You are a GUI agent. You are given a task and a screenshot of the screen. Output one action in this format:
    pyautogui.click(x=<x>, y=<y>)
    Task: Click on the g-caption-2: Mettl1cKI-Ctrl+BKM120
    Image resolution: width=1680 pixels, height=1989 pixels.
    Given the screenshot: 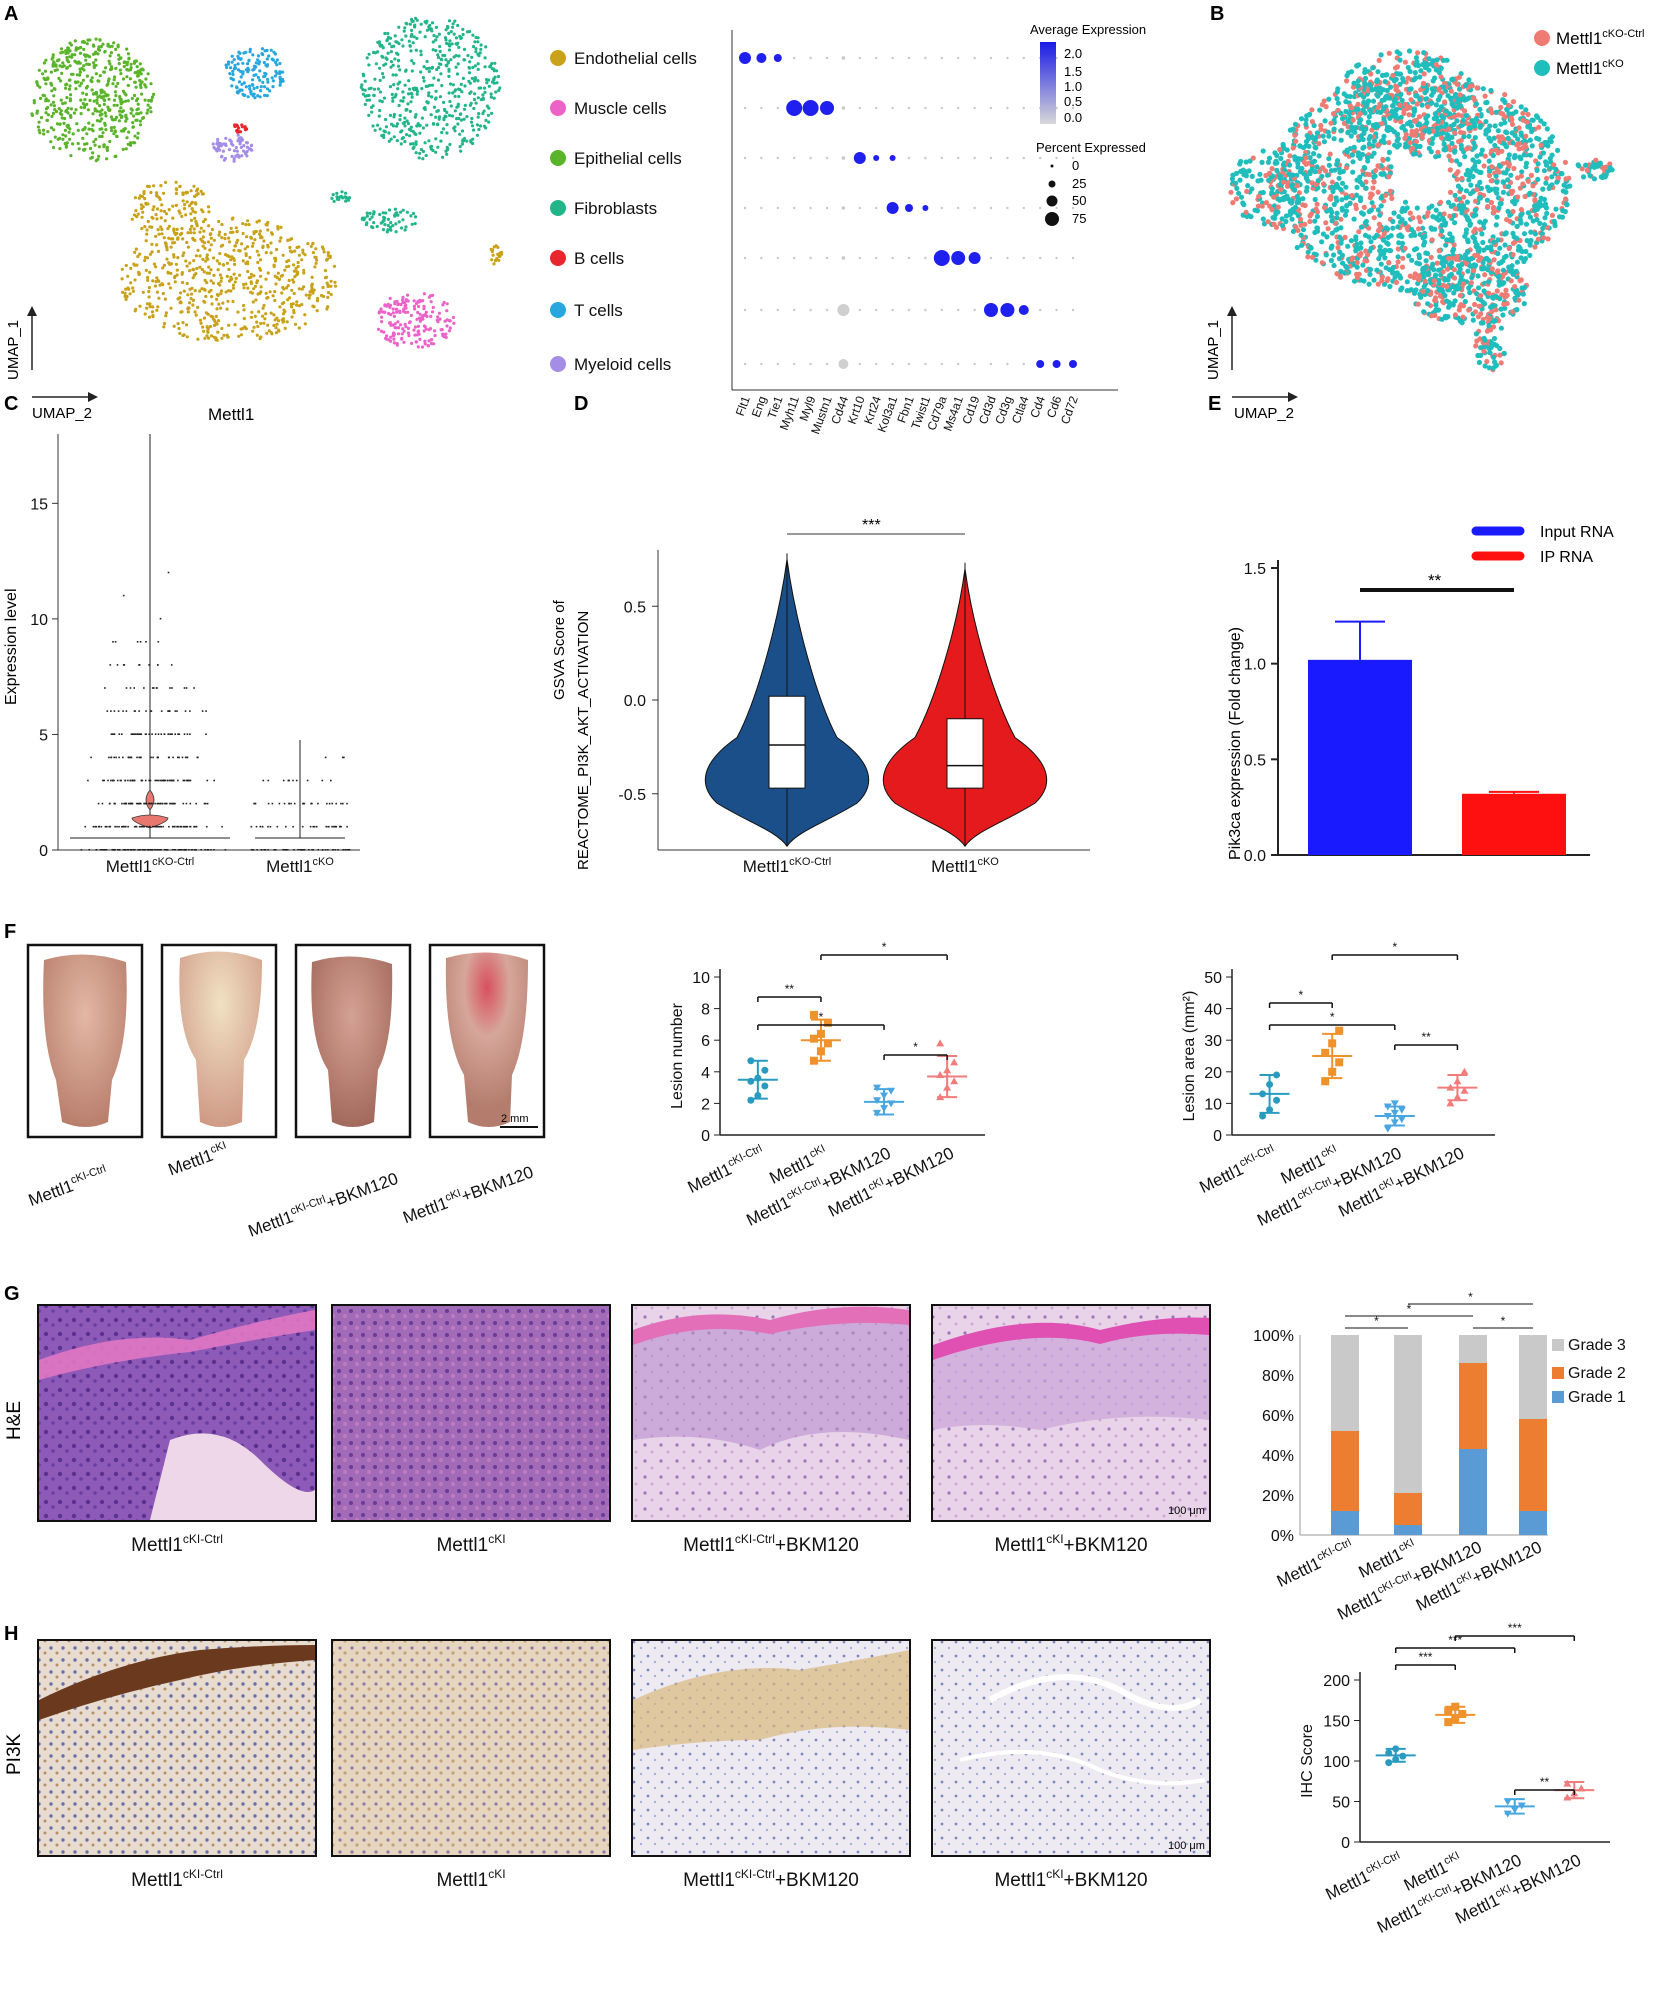 What is the action you would take?
    pyautogui.click(x=771, y=1544)
    